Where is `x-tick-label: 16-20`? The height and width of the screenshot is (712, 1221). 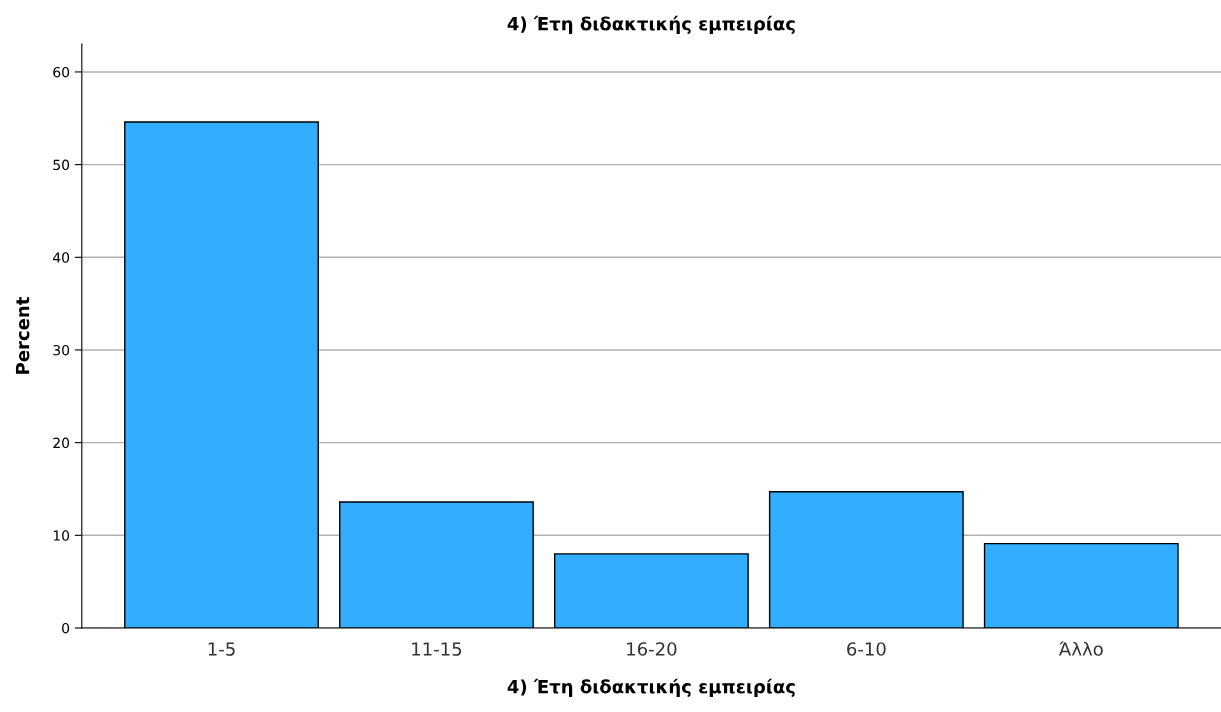 x-tick-label: 16-20 is located at coordinates (652, 649).